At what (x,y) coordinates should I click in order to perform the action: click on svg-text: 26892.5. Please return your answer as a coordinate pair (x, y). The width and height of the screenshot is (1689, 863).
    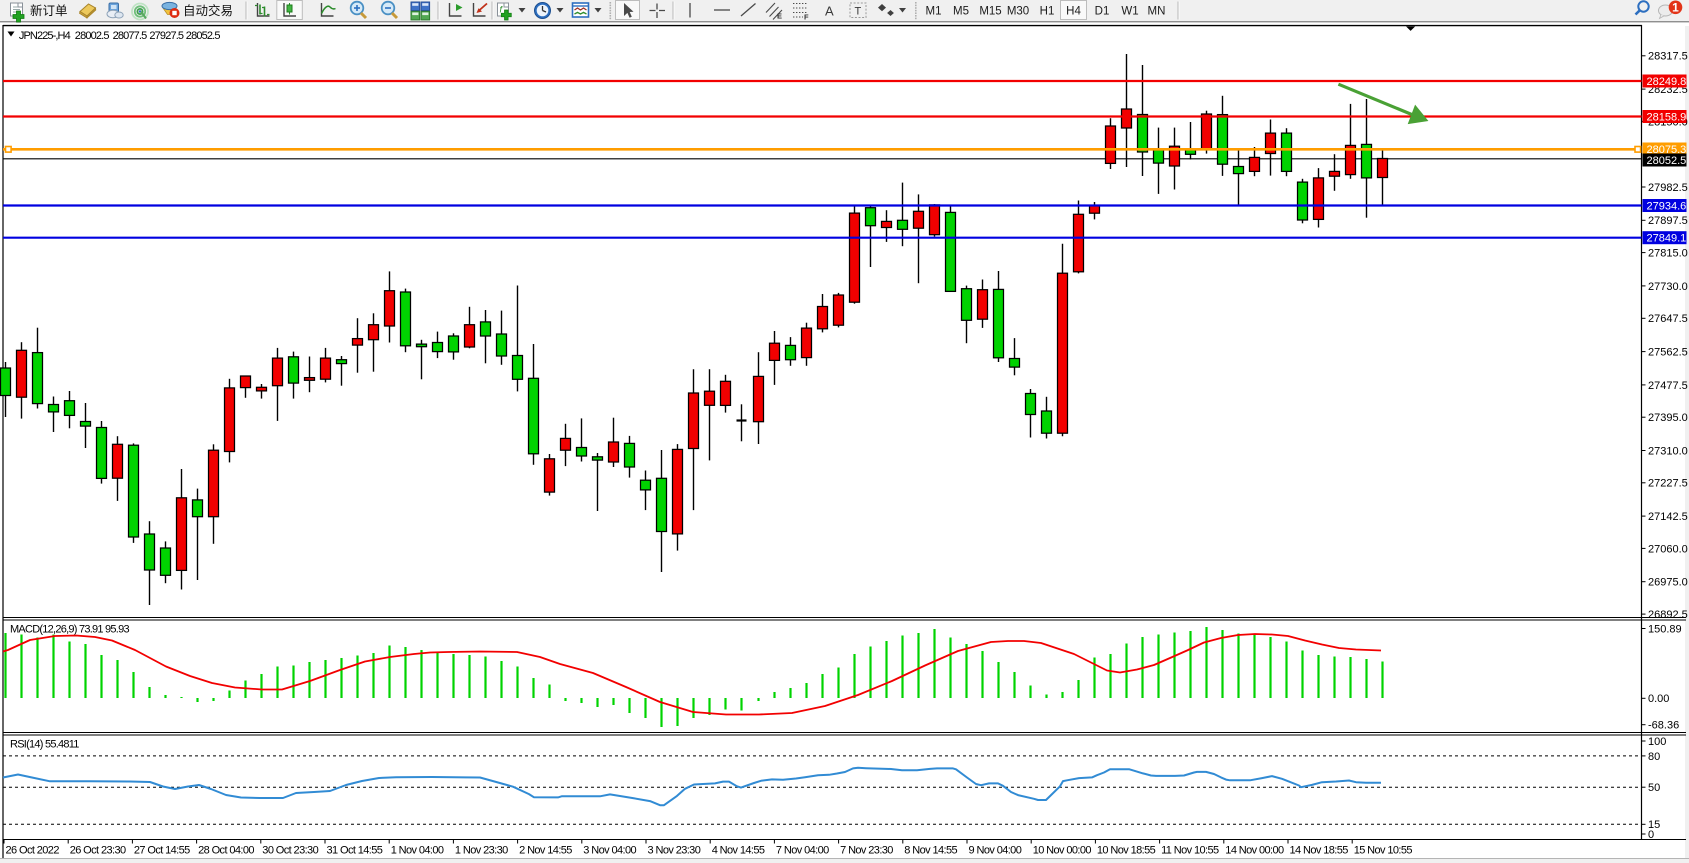
    Looking at the image, I should click on (1668, 615).